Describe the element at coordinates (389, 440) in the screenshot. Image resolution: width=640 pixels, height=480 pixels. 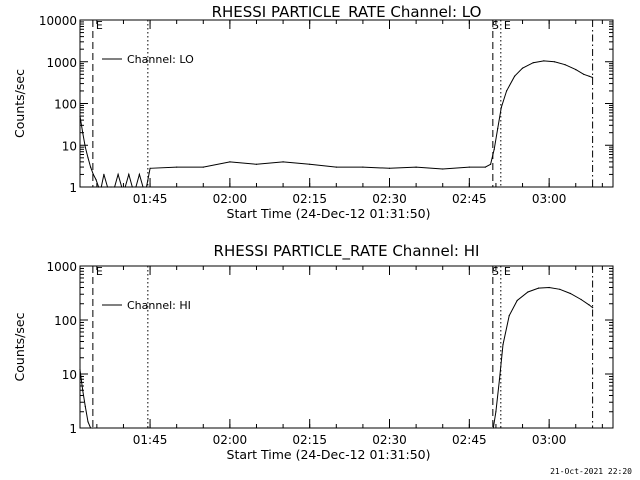
I see `panel-2-xtick-label: 02:30` at that location.